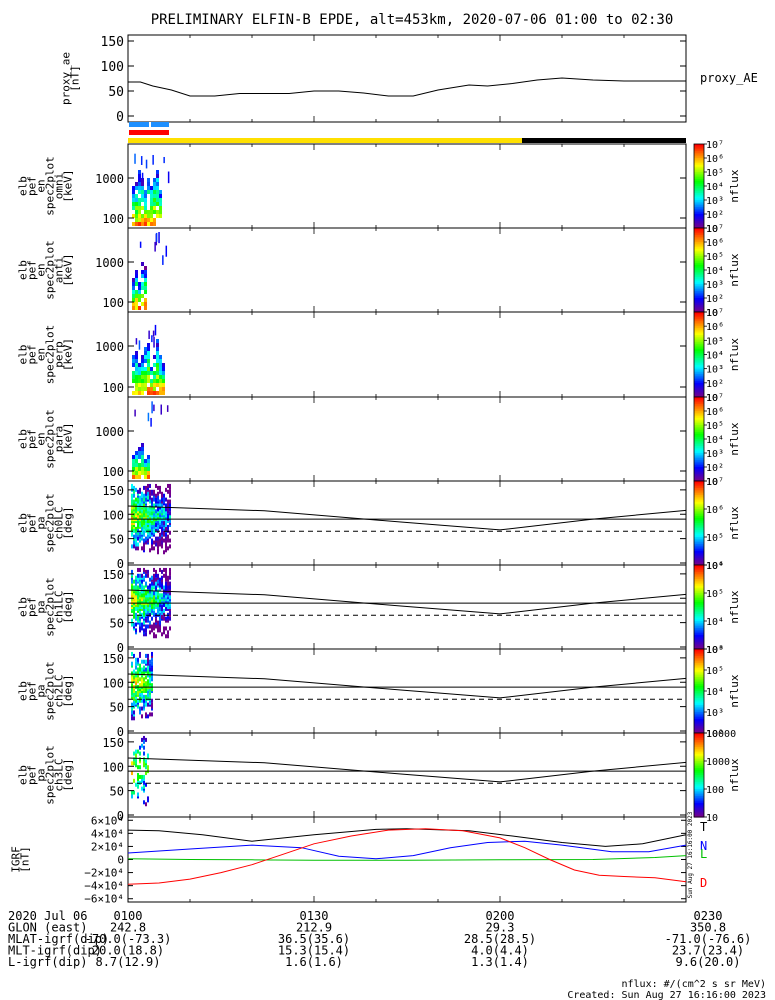 The image size is (775, 1000). I want to click on colorbar-7-label: nflux, so click(734, 690).